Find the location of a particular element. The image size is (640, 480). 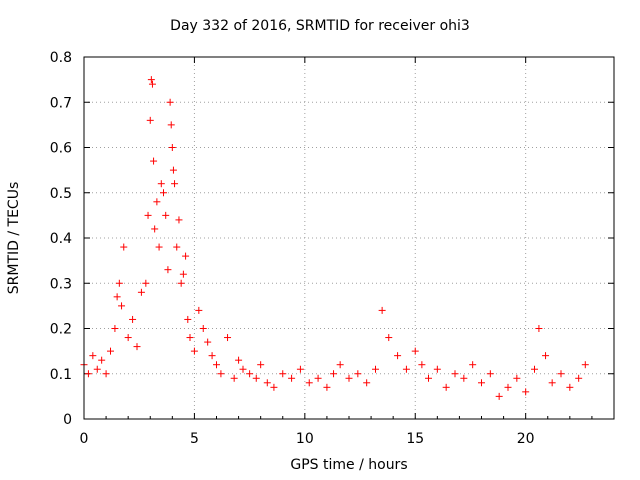

y-tick-label: 0.4 is located at coordinates (61, 239).